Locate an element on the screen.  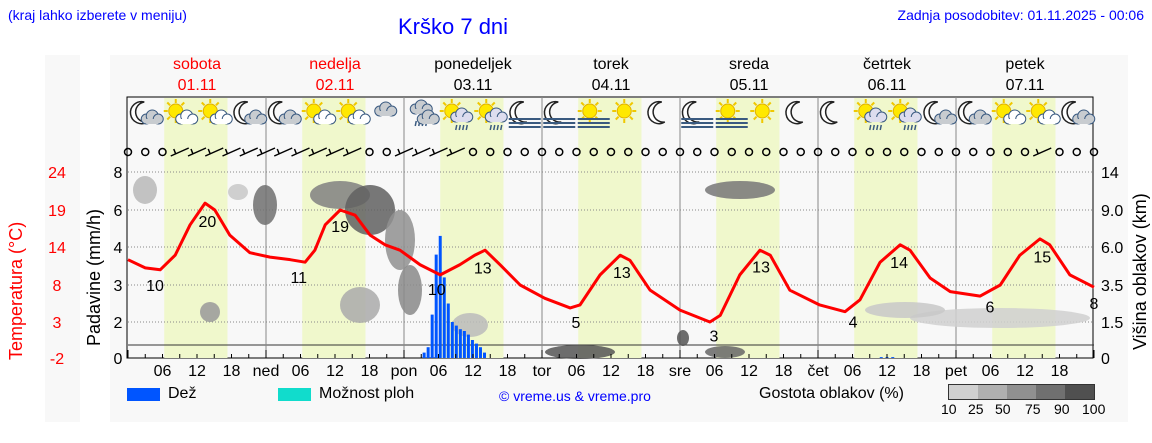
sun-cloud-icon is located at coordinates (353, 112).